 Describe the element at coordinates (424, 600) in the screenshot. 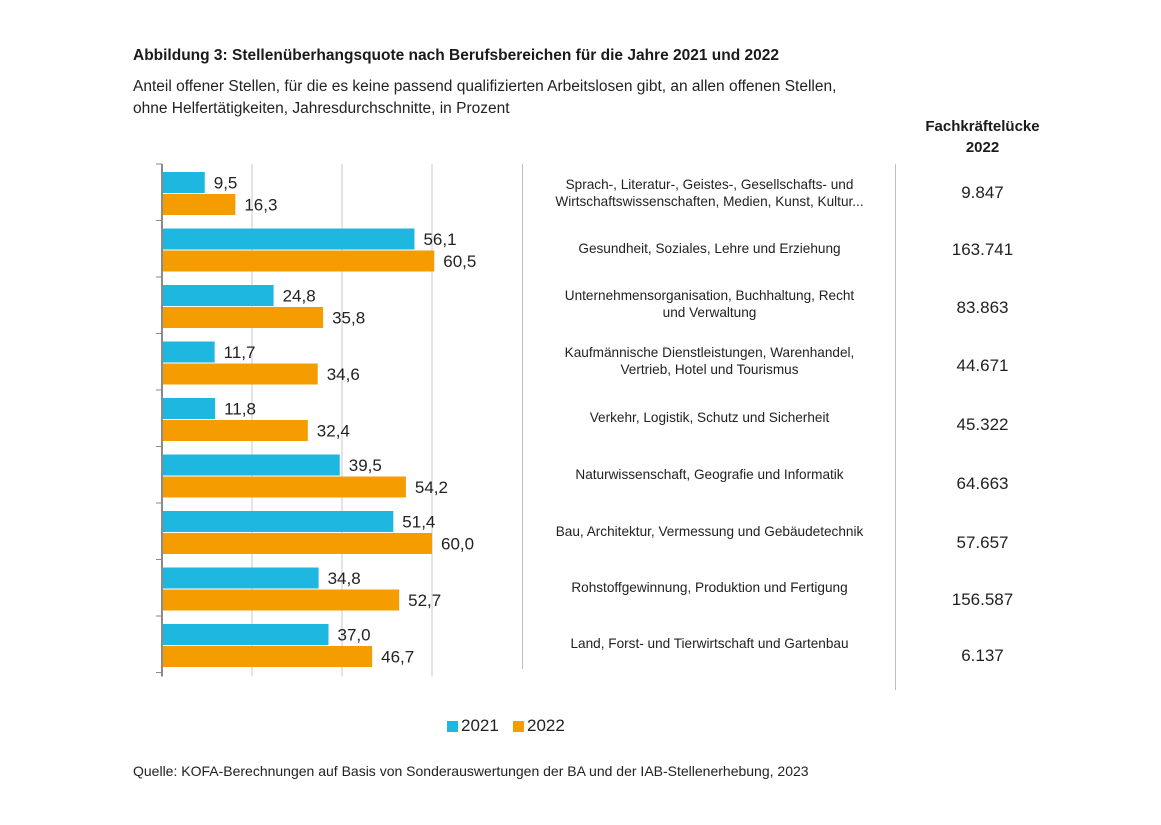

I see `value-label-2022-8: 52,7` at that location.